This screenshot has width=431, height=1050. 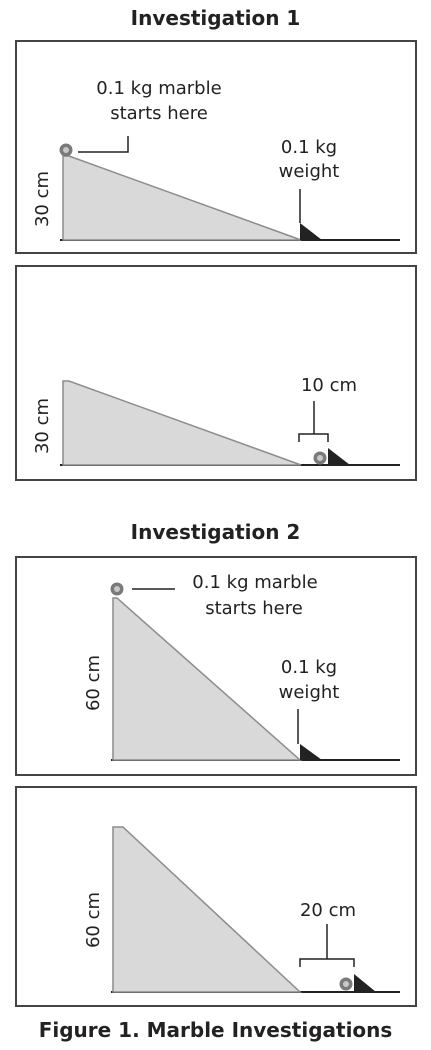 I want to click on distance-label: 20 cm, so click(x=328, y=910).